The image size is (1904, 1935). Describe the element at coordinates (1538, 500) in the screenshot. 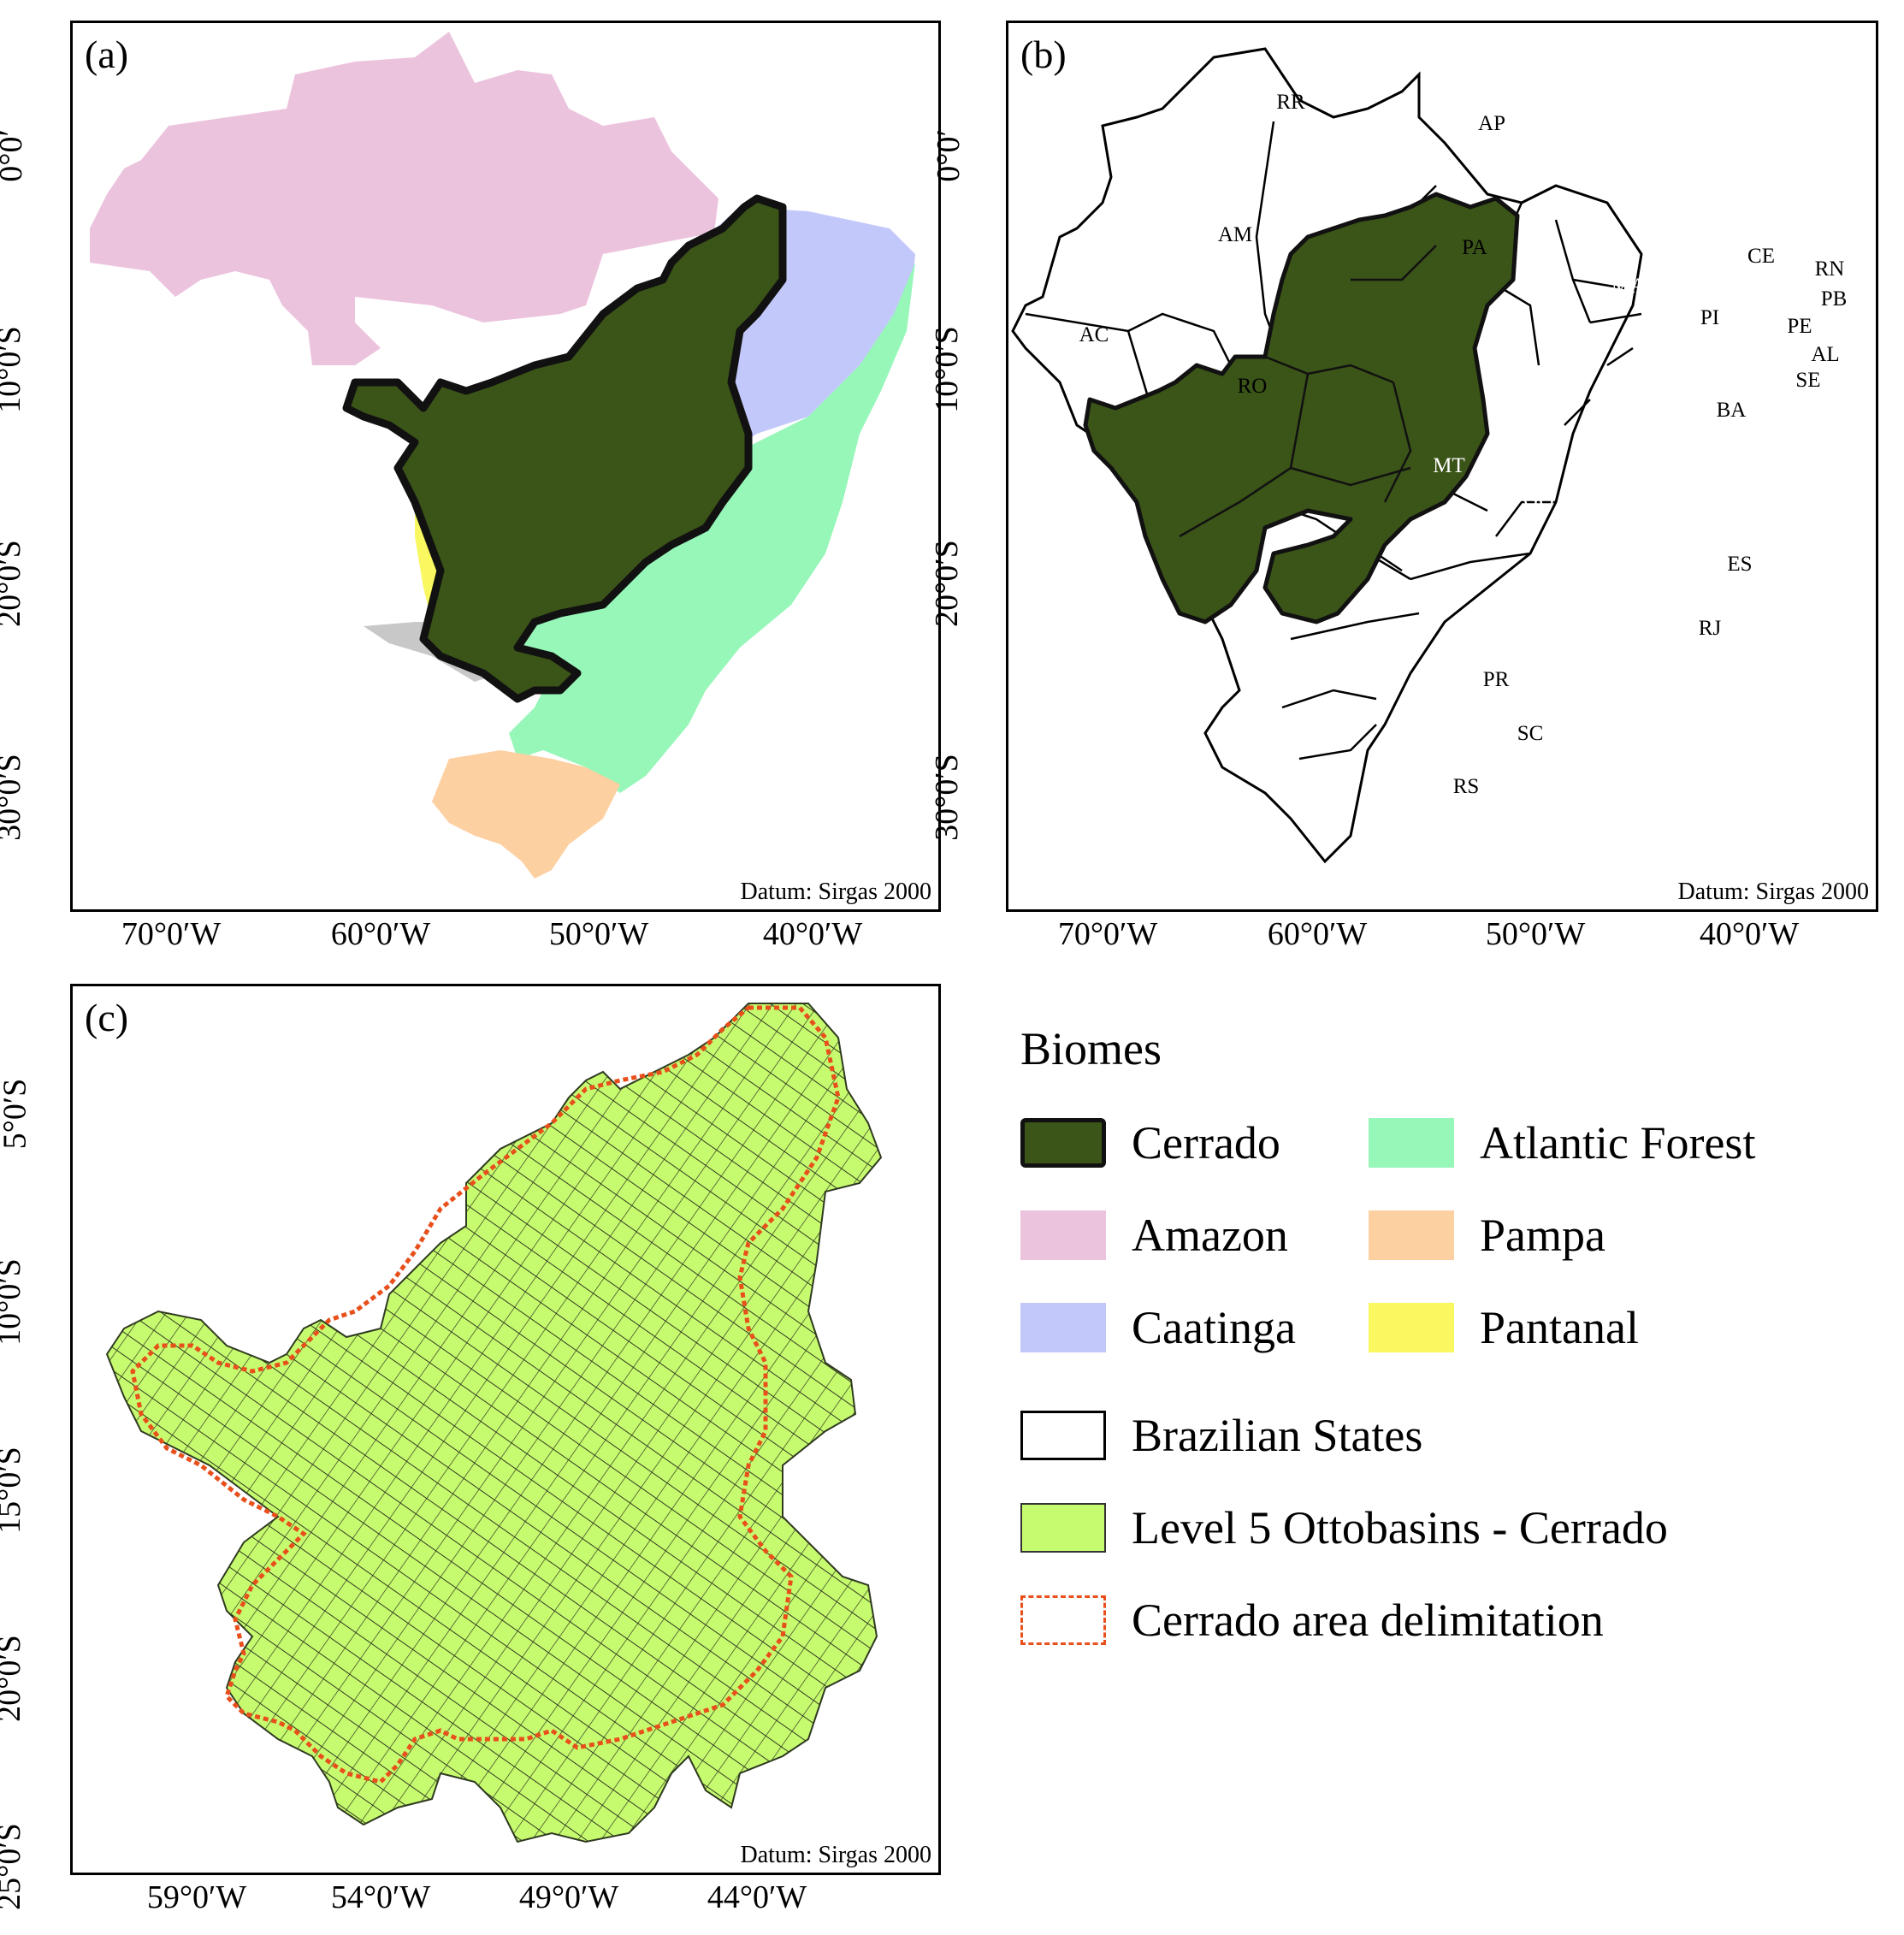

I see `state-label-go: GO` at that location.